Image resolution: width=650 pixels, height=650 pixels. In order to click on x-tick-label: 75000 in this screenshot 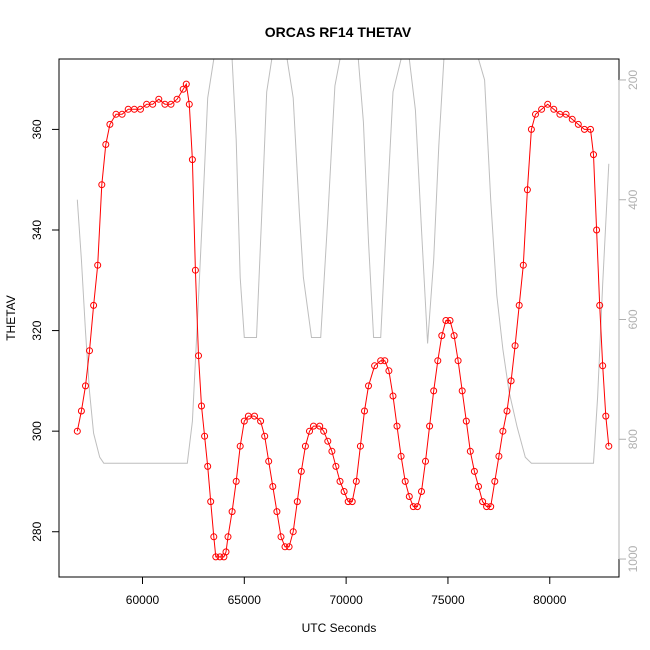, I will do `click(448, 600)`.